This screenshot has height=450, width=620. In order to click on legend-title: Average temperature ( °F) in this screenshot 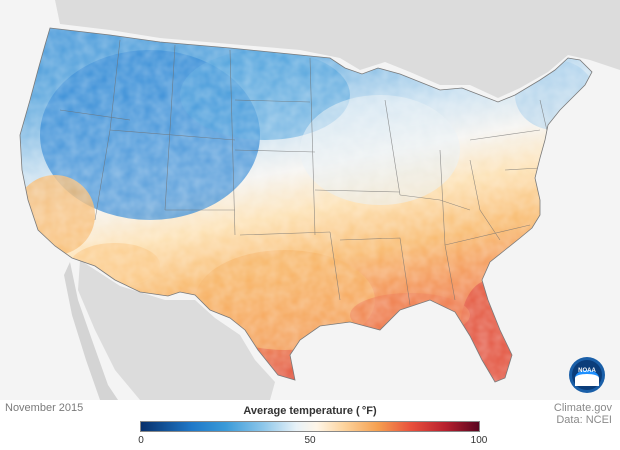, I will do `click(310, 411)`.